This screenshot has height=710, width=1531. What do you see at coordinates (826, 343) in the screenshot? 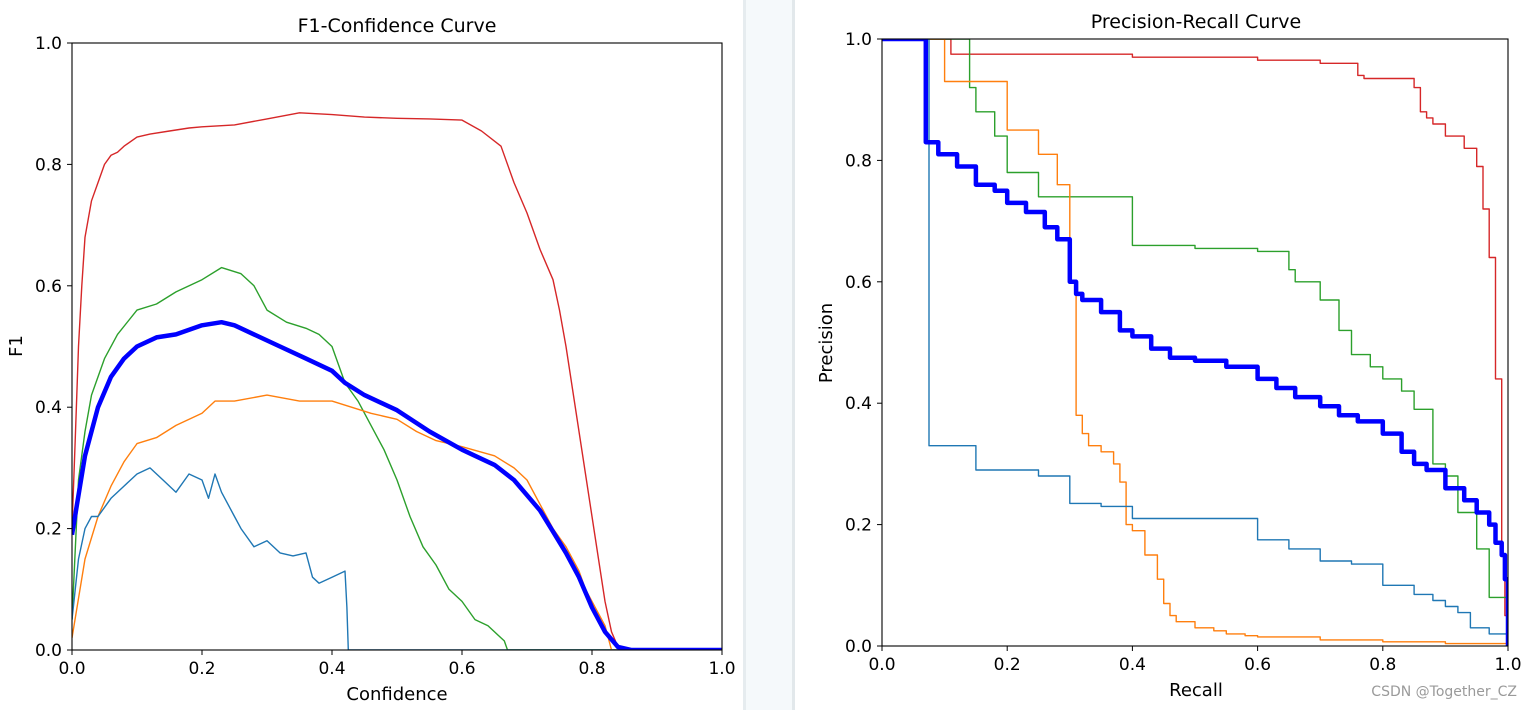
I see `y-axis-label: Precision` at bounding box center [826, 343].